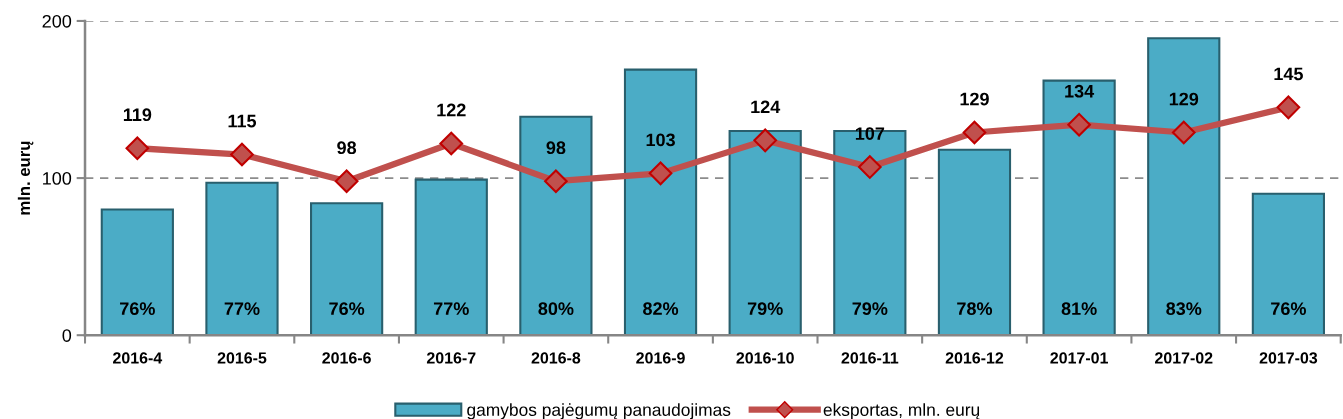 The image size is (1343, 419). Describe the element at coordinates (975, 309) in the screenshot. I see `annotation: 78%` at that location.